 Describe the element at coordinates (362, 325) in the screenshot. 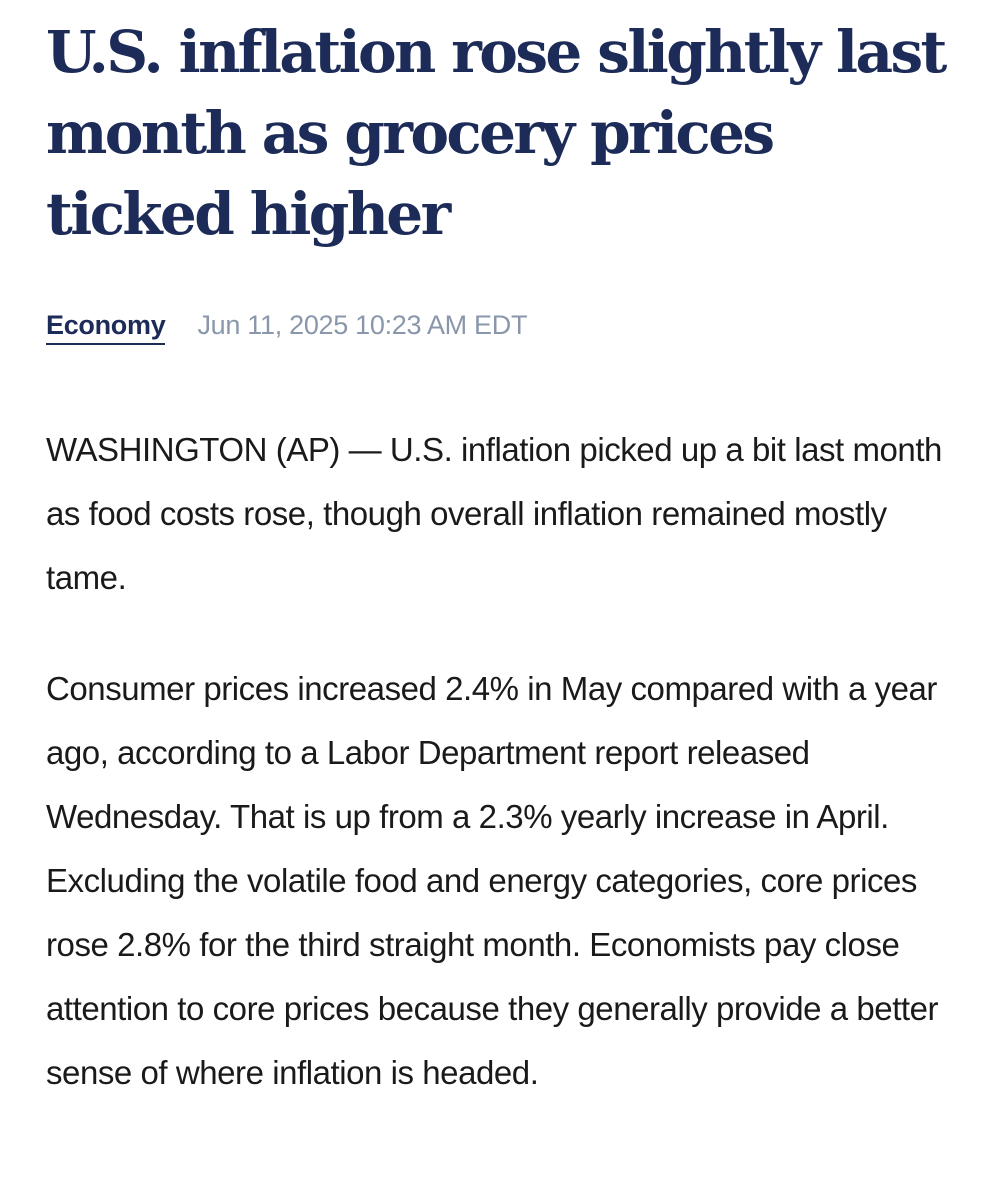

I see `publish-timestamp: Jun 11, 2025 10:23 AM EDT` at that location.